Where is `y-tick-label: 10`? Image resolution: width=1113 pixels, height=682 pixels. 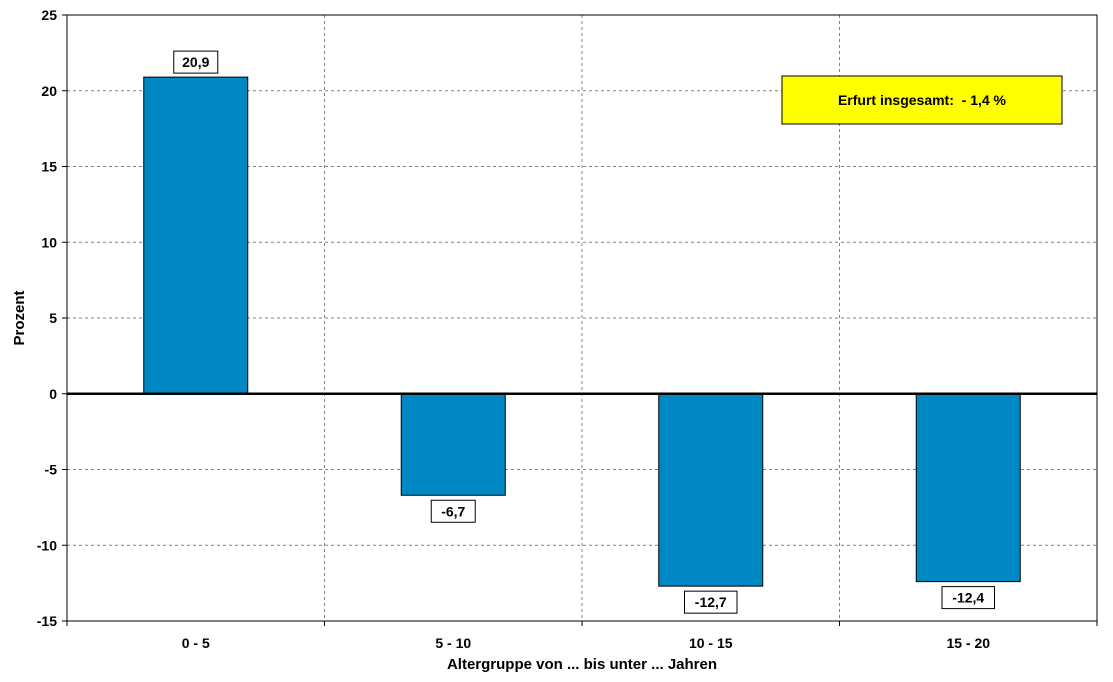
y-tick-label: 10 is located at coordinates (49, 242).